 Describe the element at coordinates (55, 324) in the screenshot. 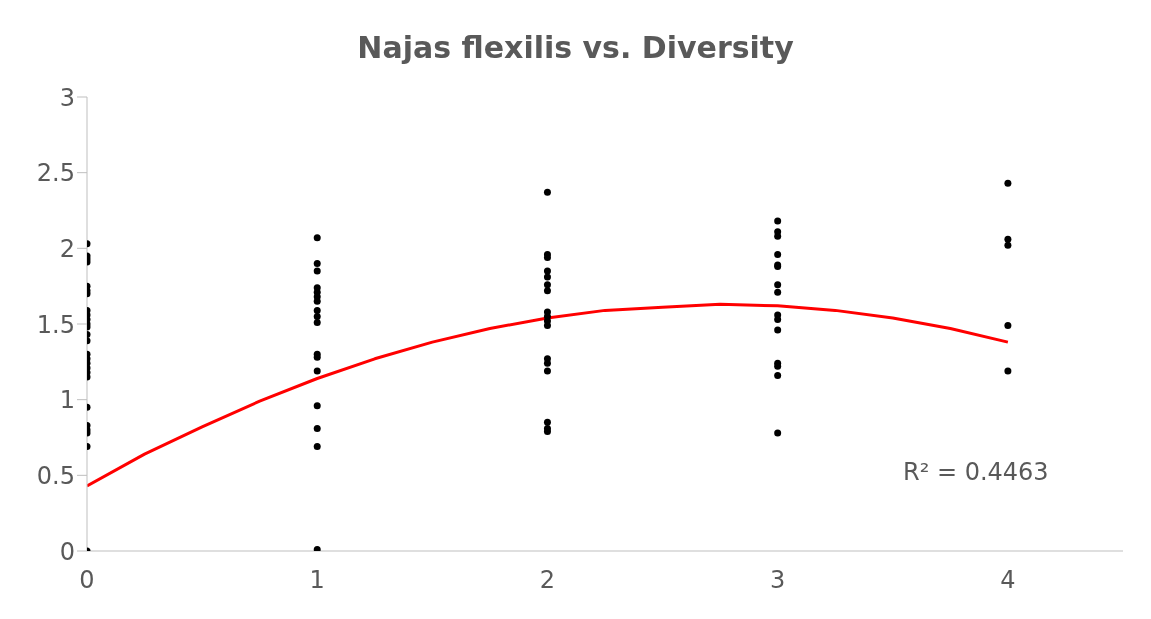

I see `y-tick-label: 1.5` at that location.